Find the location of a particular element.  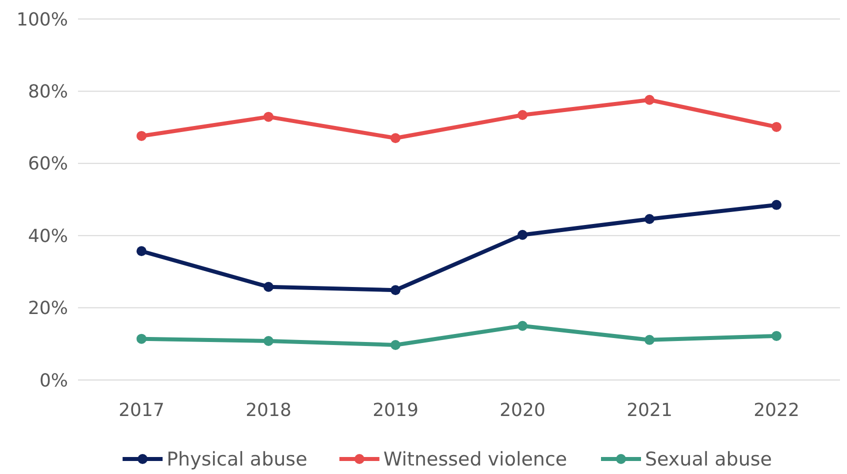

y-tick-label: 40% is located at coordinates (48, 236).